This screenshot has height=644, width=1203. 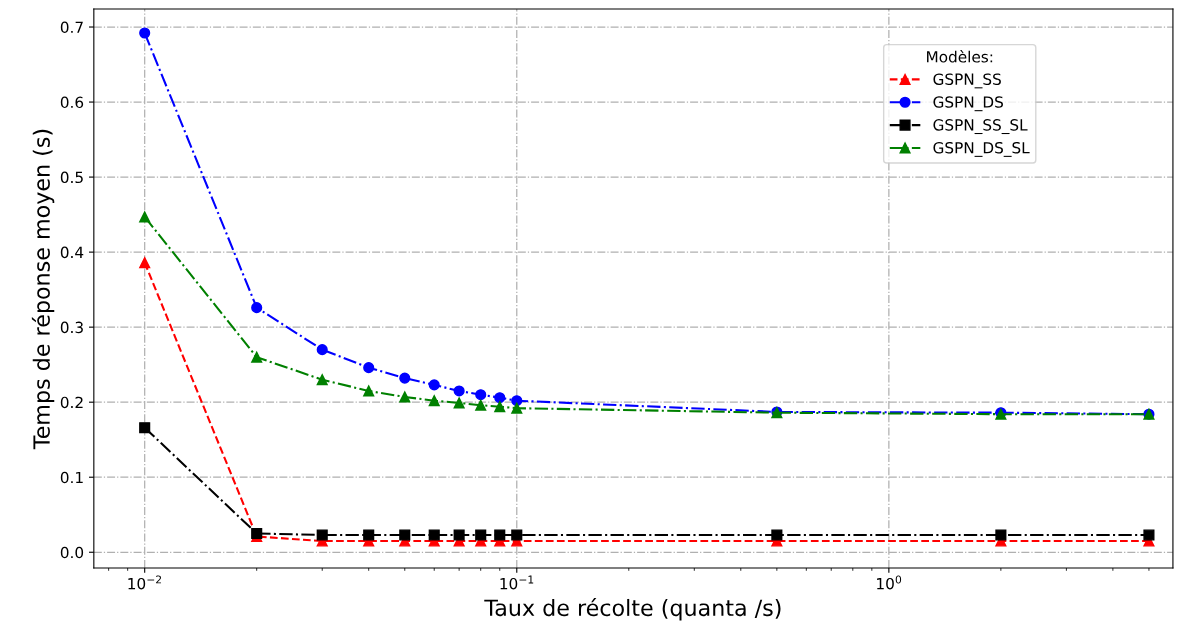 What do you see at coordinates (981, 149) in the screenshot?
I see `legend-label: GSPN_DS_SL` at bounding box center [981, 149].